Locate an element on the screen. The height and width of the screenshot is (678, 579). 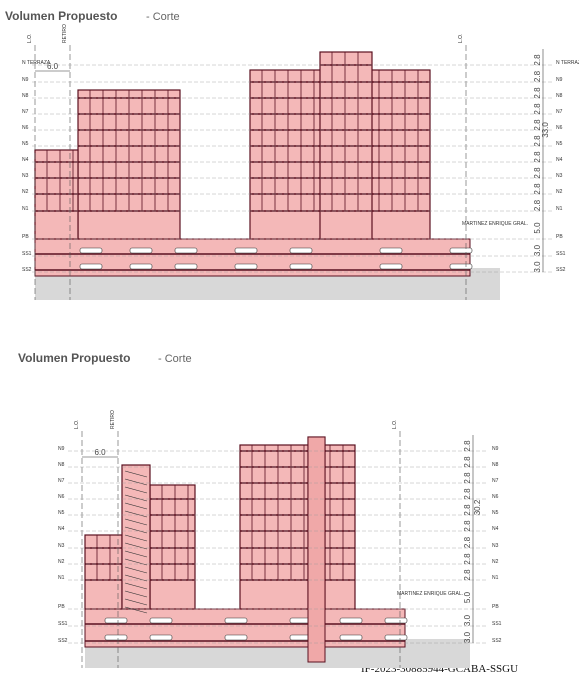
core is located at coordinates (316, 549).